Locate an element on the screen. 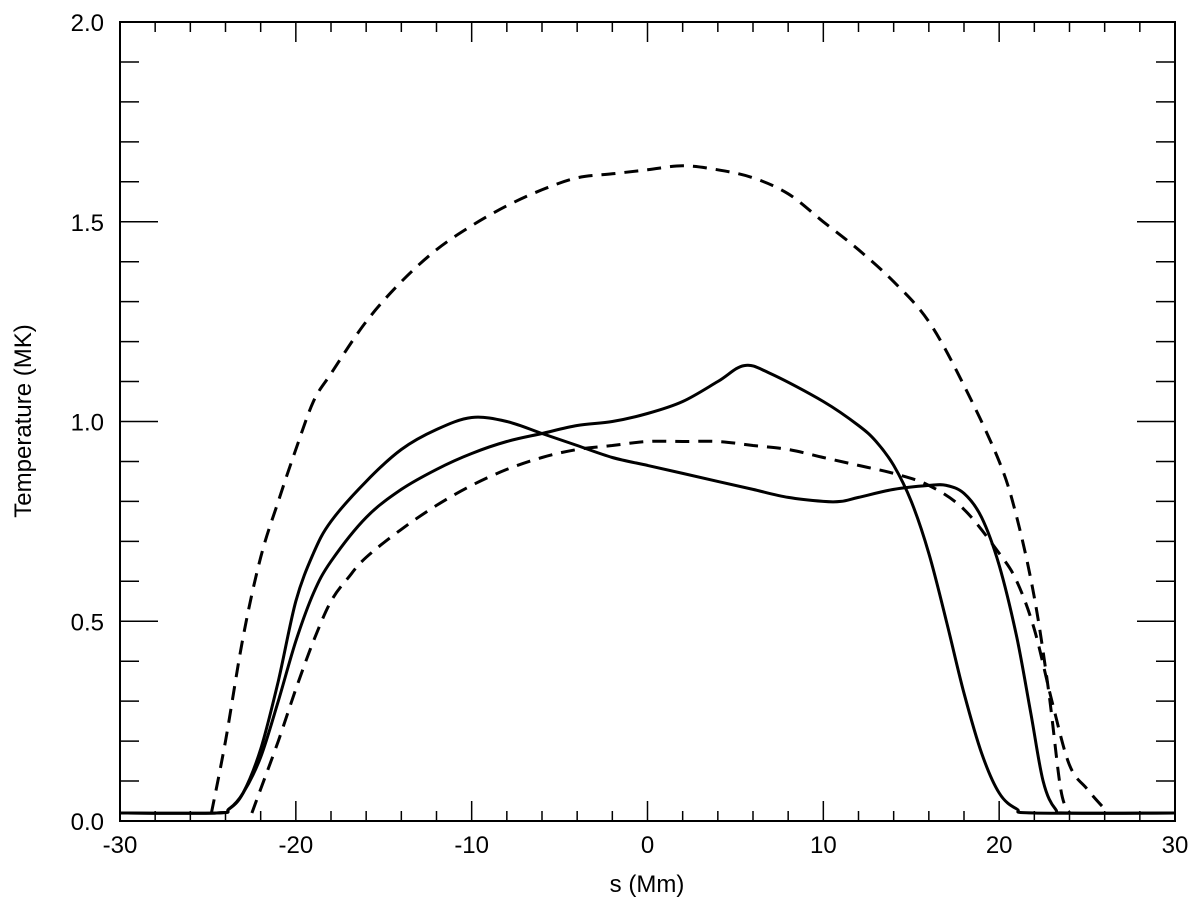 The image size is (1200, 906). x-axis-title: s (Mm) is located at coordinates (647, 884).